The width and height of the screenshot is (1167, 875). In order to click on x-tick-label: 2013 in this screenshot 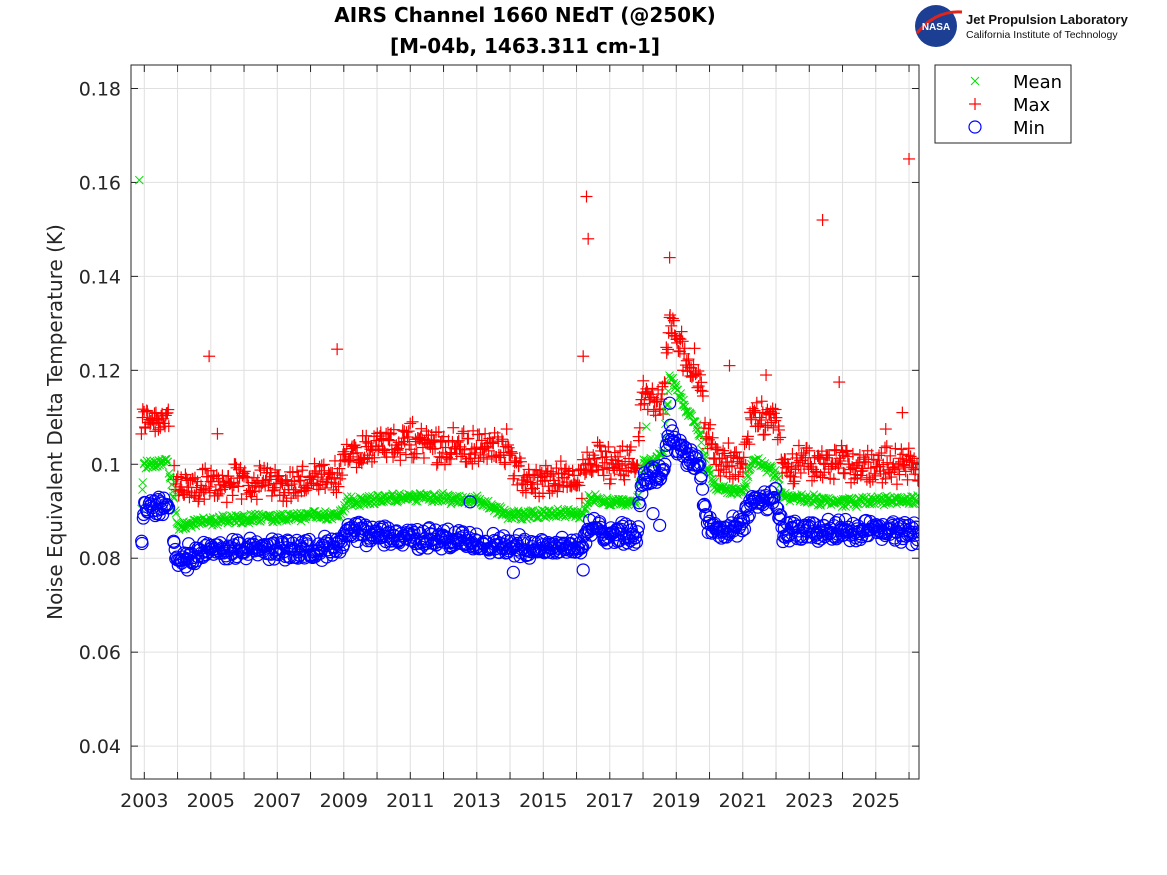, I will do `click(477, 801)`.